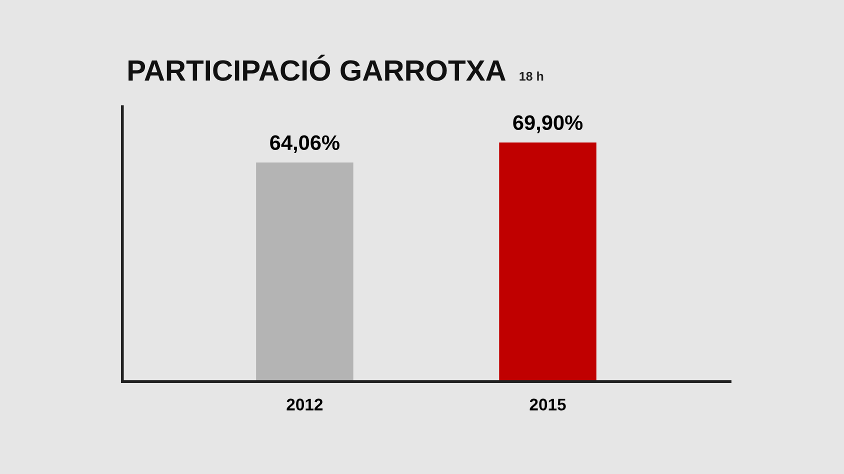 This screenshot has width=844, height=474. I want to click on data-label: 69,90%, so click(548, 124).